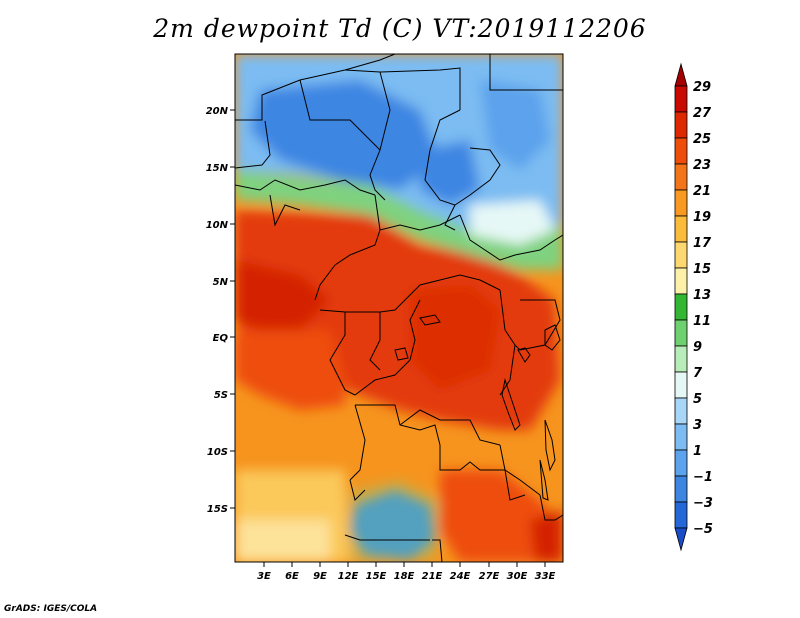 This screenshot has width=800, height=618. What do you see at coordinates (702, 217) in the screenshot?
I see `colorbar-label: 19` at bounding box center [702, 217].